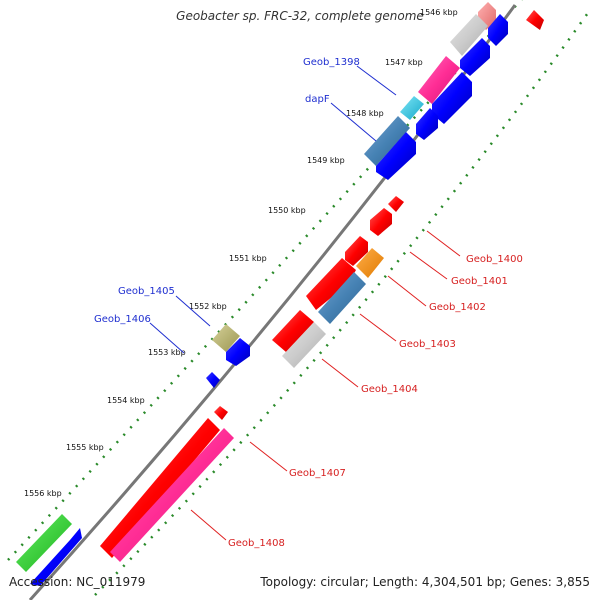  What do you see at coordinates (498, 30) in the screenshot?
I see `feature-blue-top1` at bounding box center [498, 30].